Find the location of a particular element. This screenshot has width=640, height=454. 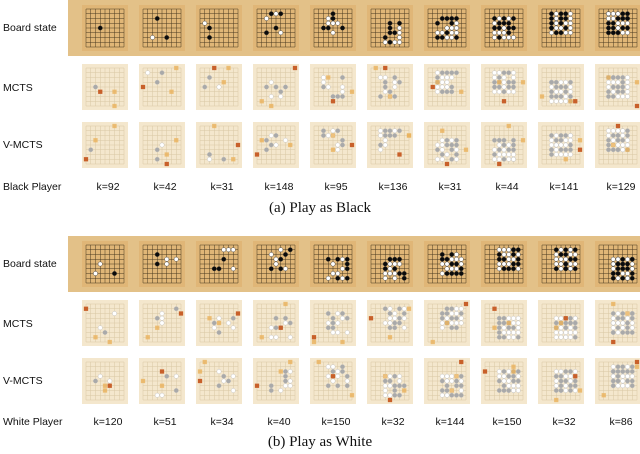

k-value: k=120 is located at coordinates (108, 422).